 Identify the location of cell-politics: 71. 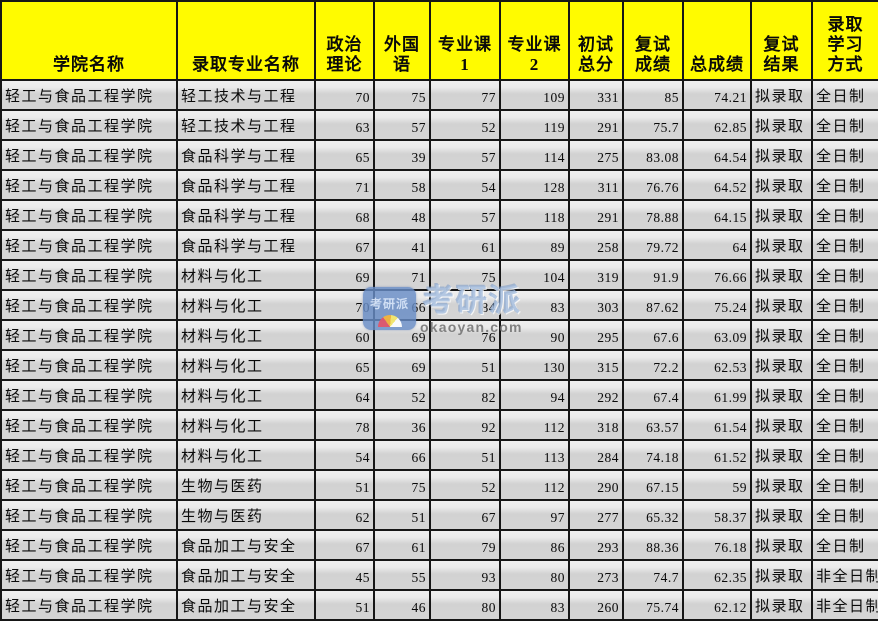
(344, 185).